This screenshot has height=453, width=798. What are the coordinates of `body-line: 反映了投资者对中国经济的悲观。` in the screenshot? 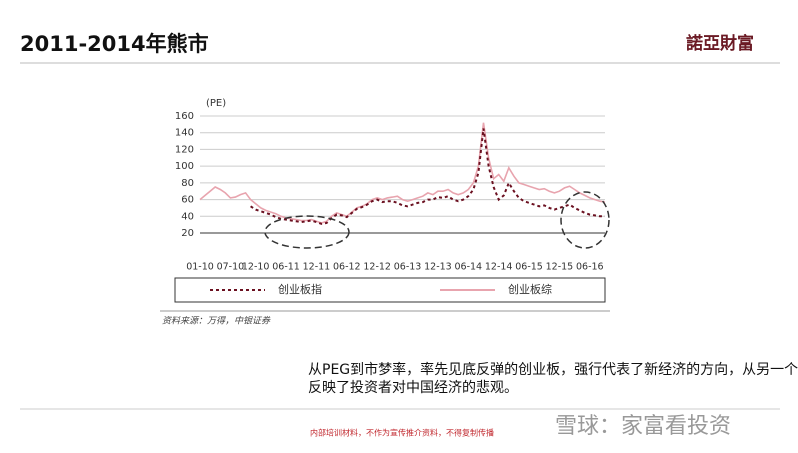 It's located at (413, 387).